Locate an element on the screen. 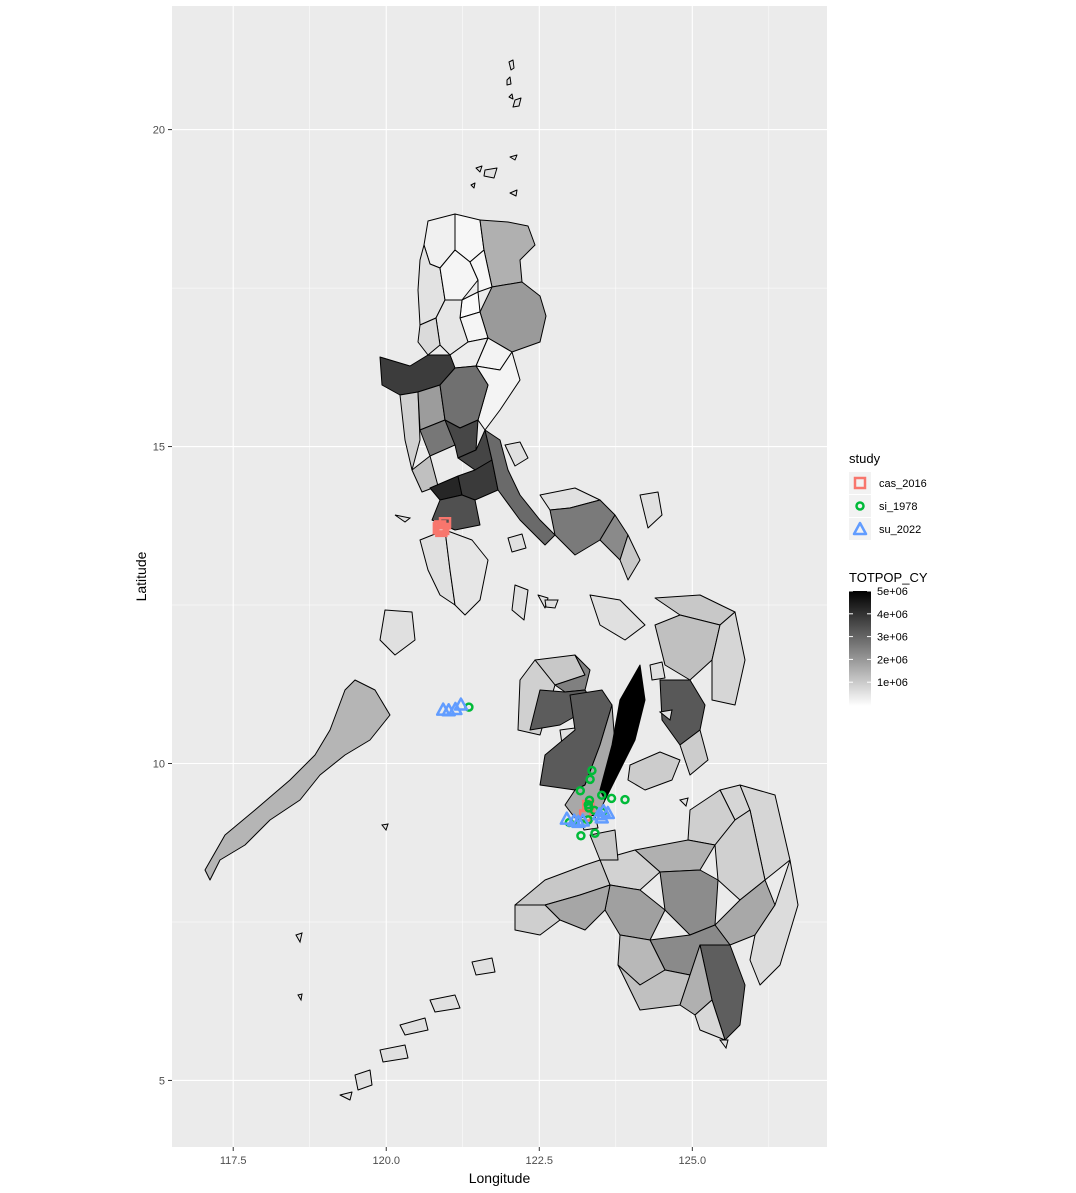 This screenshot has height=1193, width=1076. biliran is located at coordinates (657, 671).